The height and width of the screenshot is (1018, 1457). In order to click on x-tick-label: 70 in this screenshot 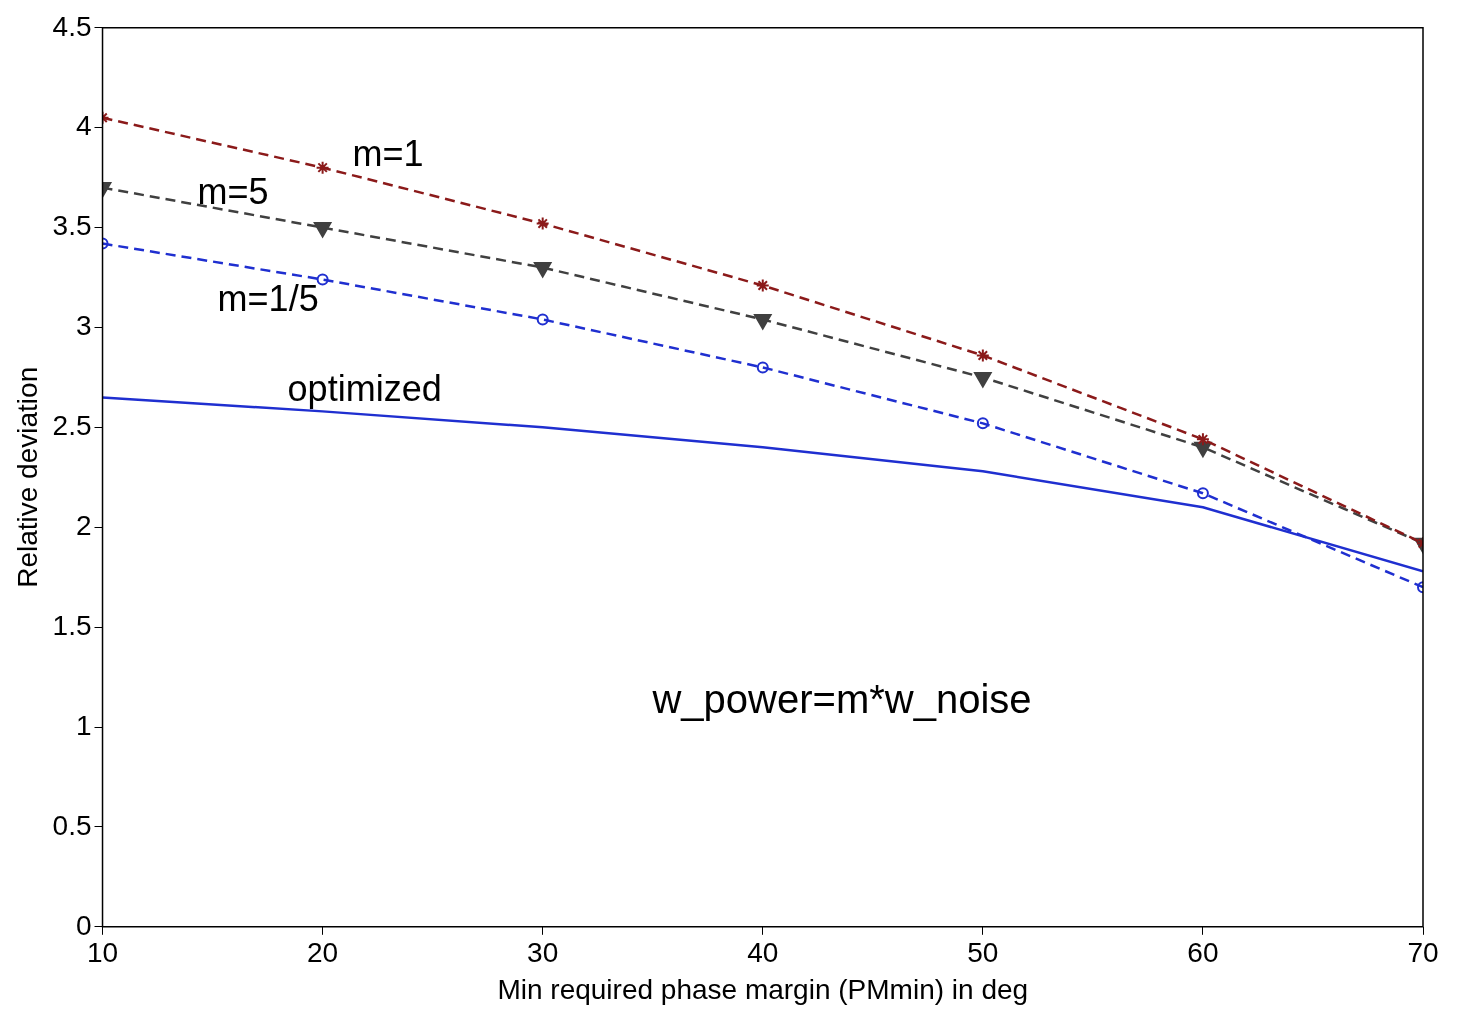, I will do `click(1423, 953)`.